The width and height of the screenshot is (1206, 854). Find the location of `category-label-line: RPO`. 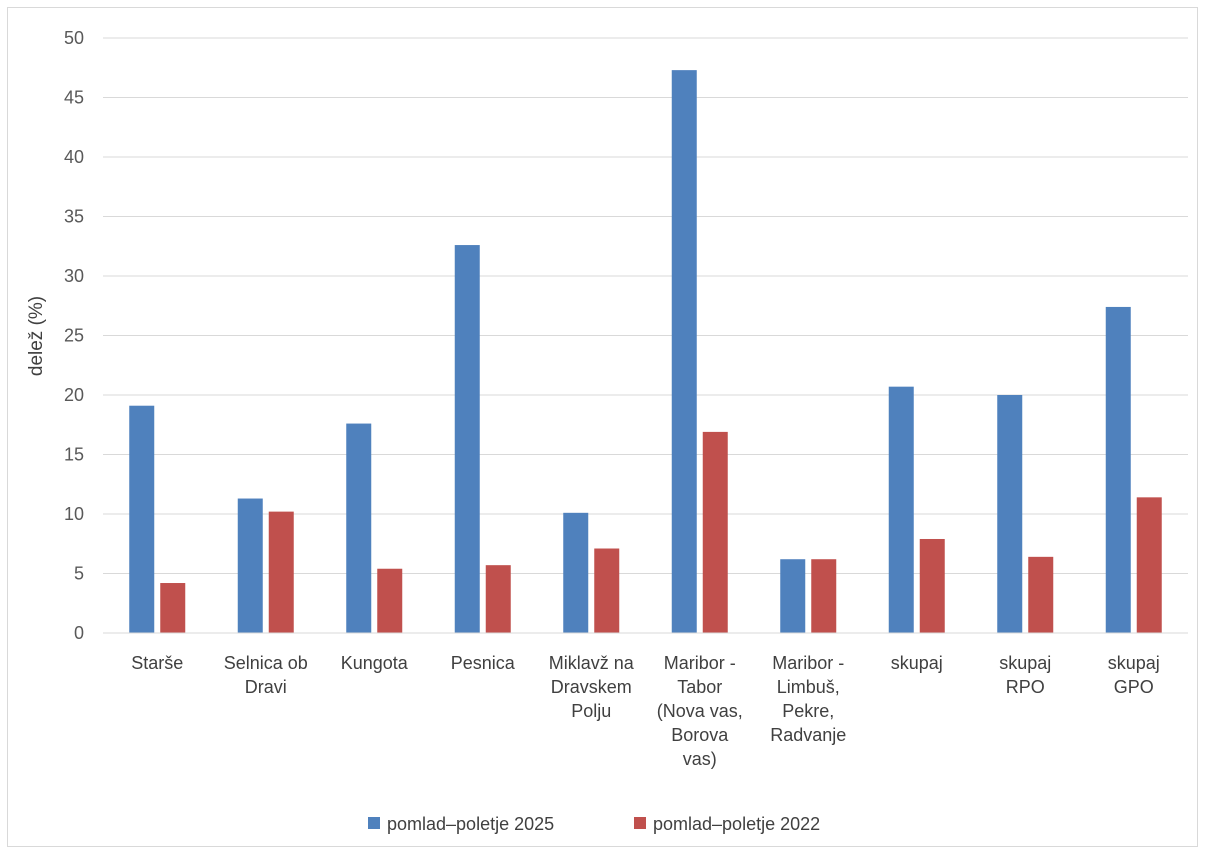

category-label-line: RPO is located at coordinates (1025, 687).